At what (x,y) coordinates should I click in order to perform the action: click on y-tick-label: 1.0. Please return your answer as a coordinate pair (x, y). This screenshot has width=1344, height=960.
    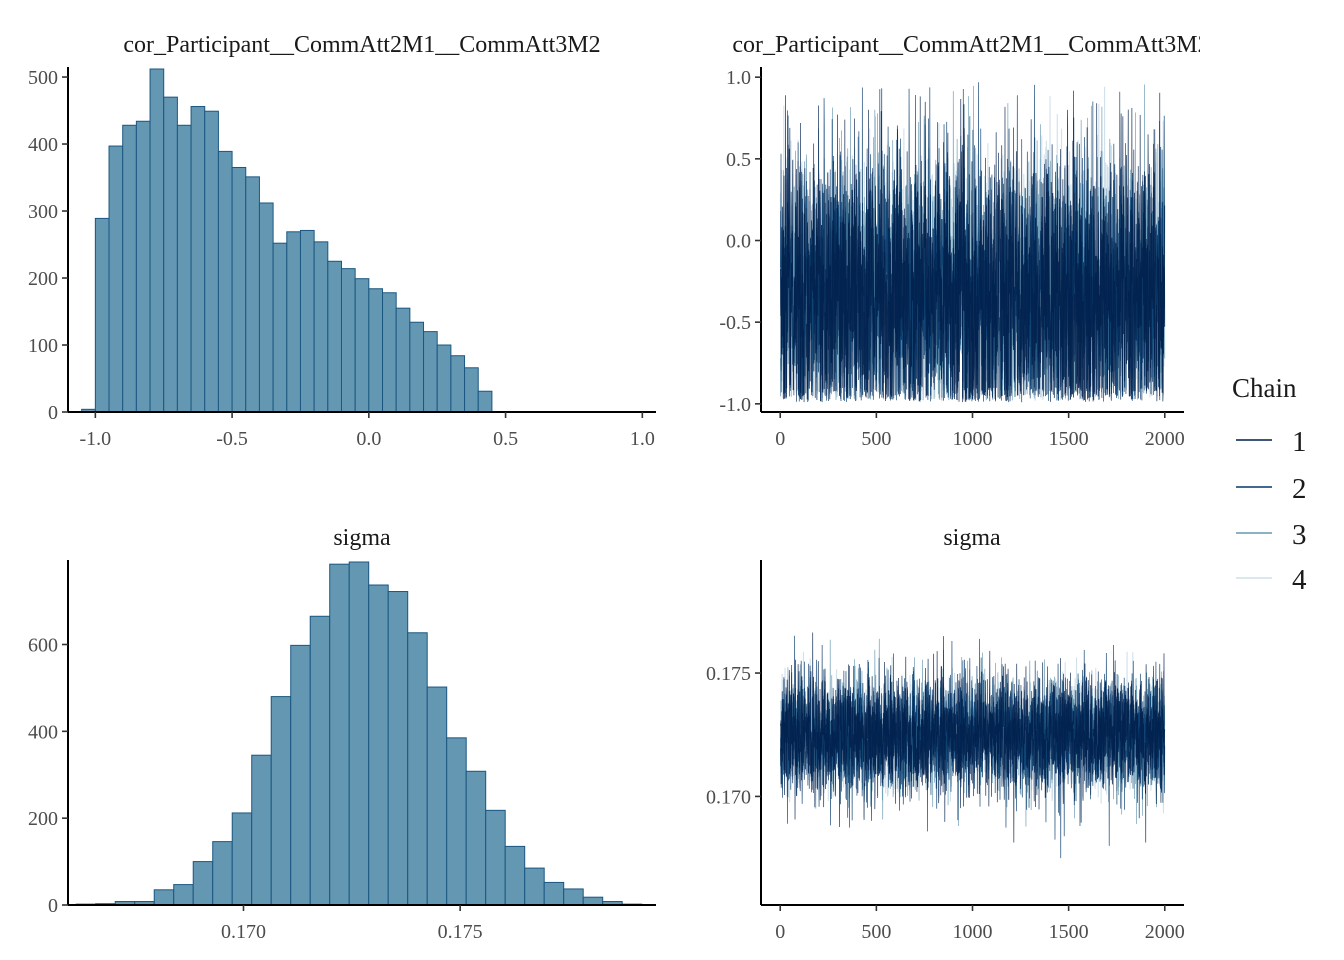
    Looking at the image, I should click on (738, 78).